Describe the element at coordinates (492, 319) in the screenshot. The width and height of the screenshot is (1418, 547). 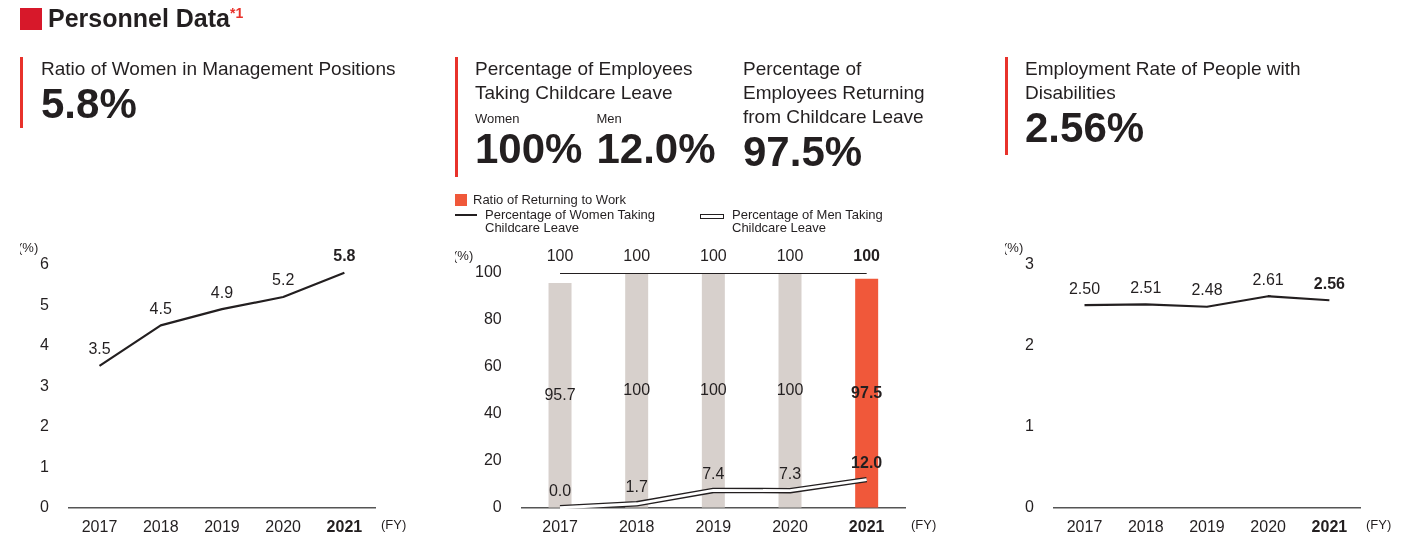
I see `y-tick-label: 80` at that location.